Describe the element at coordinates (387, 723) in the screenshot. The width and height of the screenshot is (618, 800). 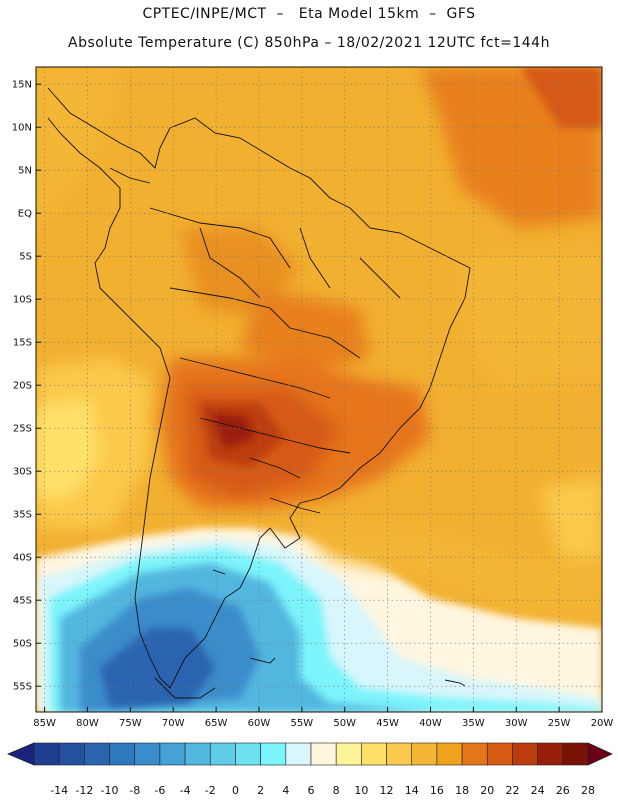
I see `lon-tick-label: 45W` at that location.